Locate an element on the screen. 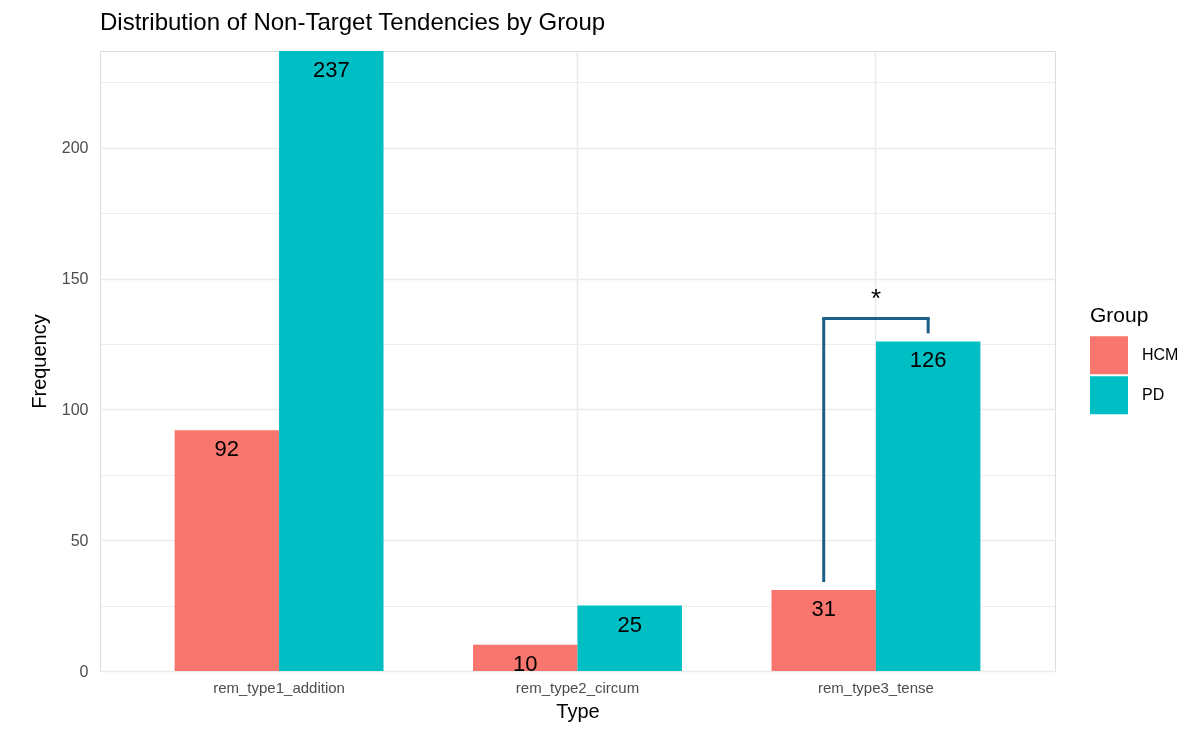  y-axis-title: Frequency is located at coordinates (38, 361).